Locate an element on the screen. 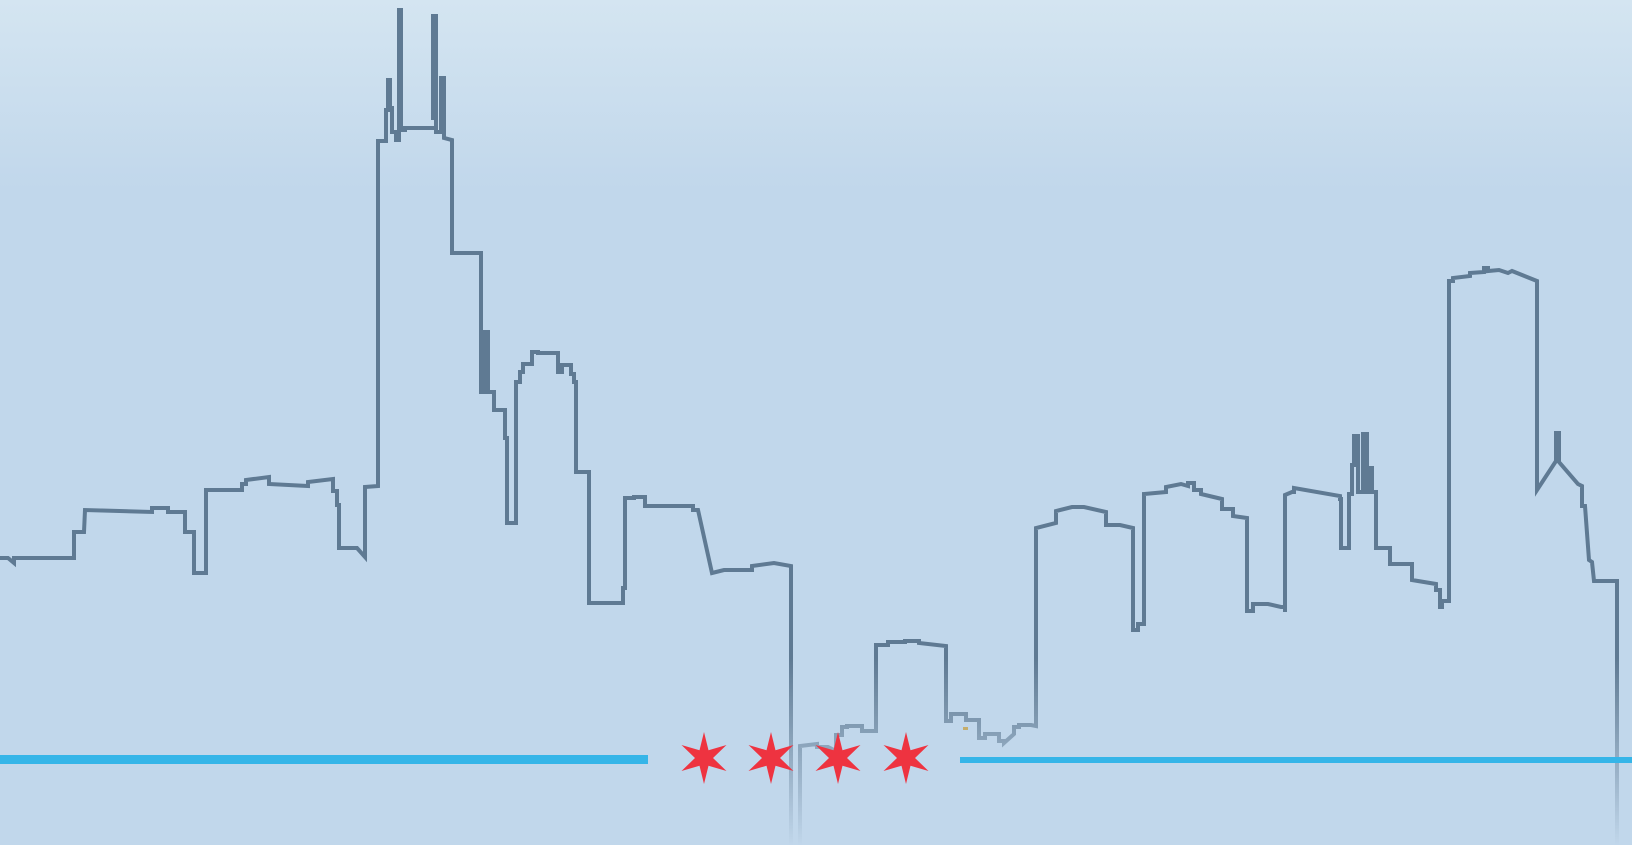 The width and height of the screenshot is (1632, 845). flag-stars is located at coordinates (805, 758).